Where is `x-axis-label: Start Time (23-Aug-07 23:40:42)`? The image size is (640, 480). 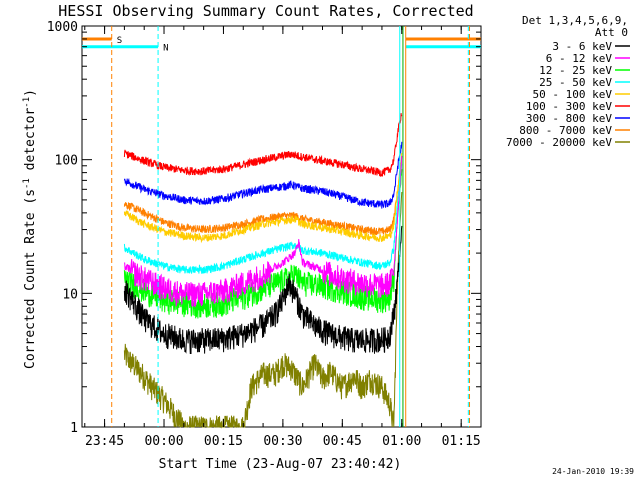 x-axis-label: Start Time (23-Aug-07 23:40:42) is located at coordinates (280, 464).